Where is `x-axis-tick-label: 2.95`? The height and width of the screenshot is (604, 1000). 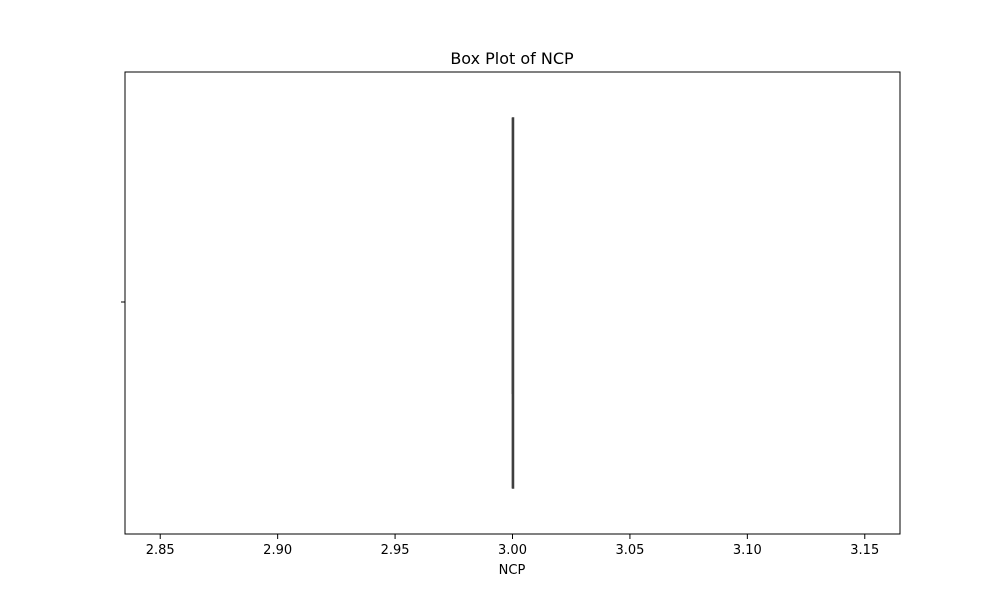
x-axis-tick-label: 2.95 is located at coordinates (395, 550).